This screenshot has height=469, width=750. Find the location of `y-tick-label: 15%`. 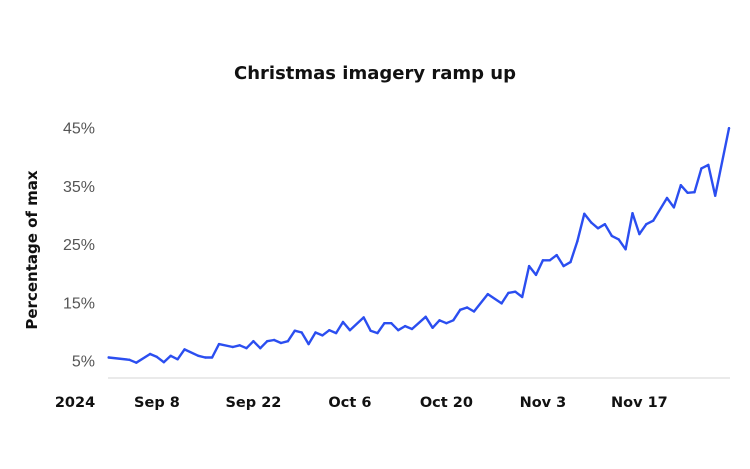

y-tick-label: 15% is located at coordinates (79, 303).